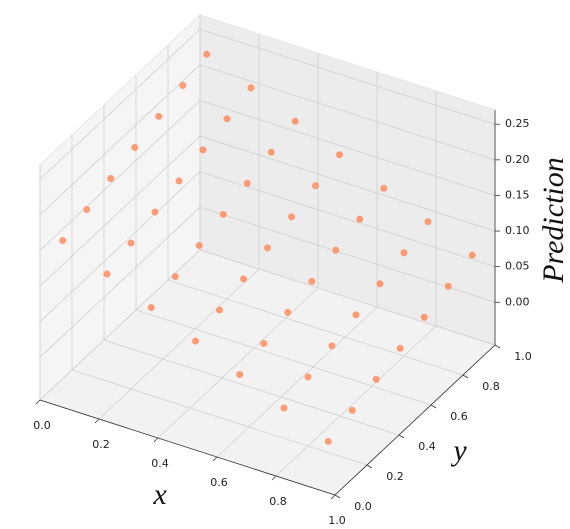 The height and width of the screenshot is (529, 570). What do you see at coordinates (523, 356) in the screenshot?
I see `y-tick-label: 1.0` at bounding box center [523, 356].